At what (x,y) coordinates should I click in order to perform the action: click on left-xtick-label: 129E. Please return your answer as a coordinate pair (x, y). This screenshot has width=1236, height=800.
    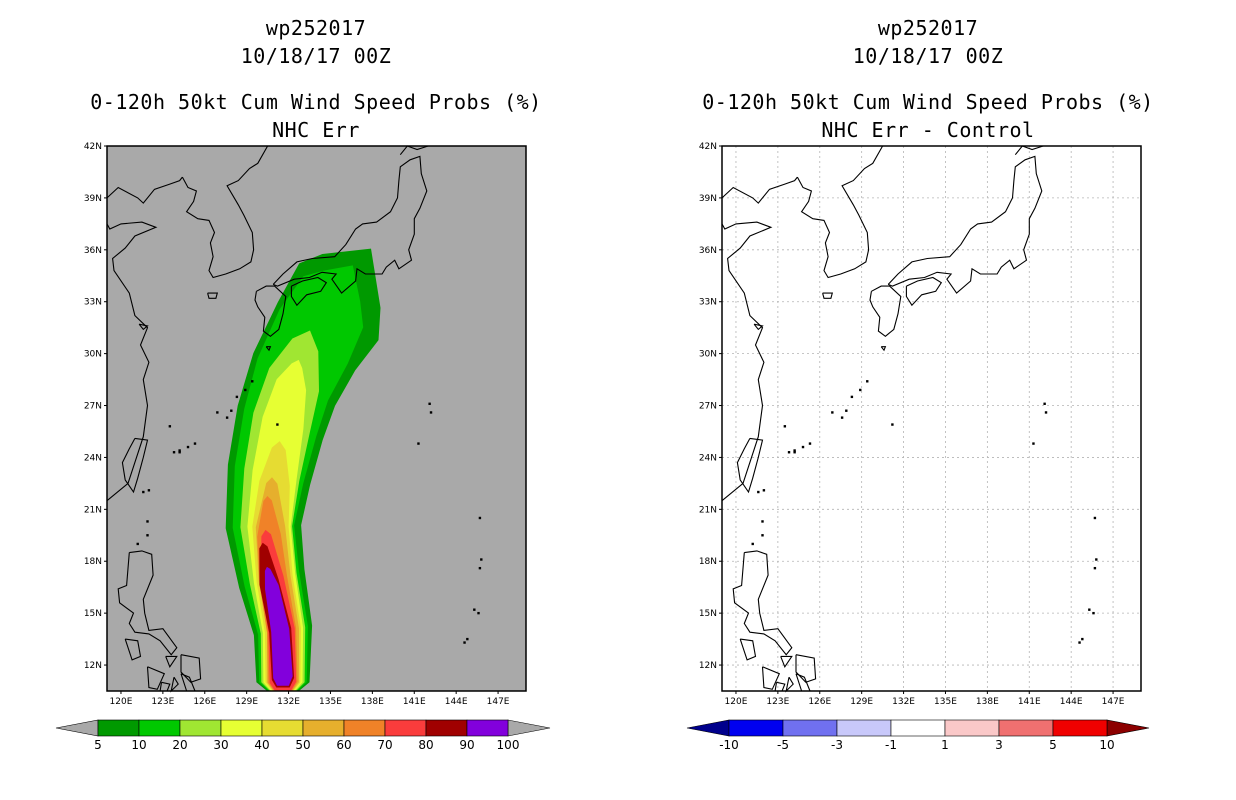
    Looking at the image, I should click on (246, 702).